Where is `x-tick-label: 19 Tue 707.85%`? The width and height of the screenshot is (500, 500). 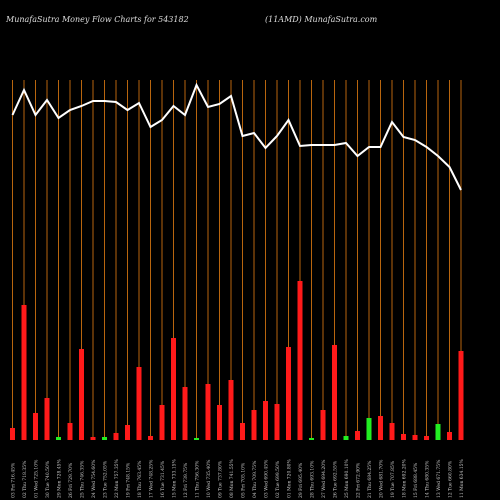
x-tick-label: 19 Tue 707.85% is located at coordinates (393, 479).